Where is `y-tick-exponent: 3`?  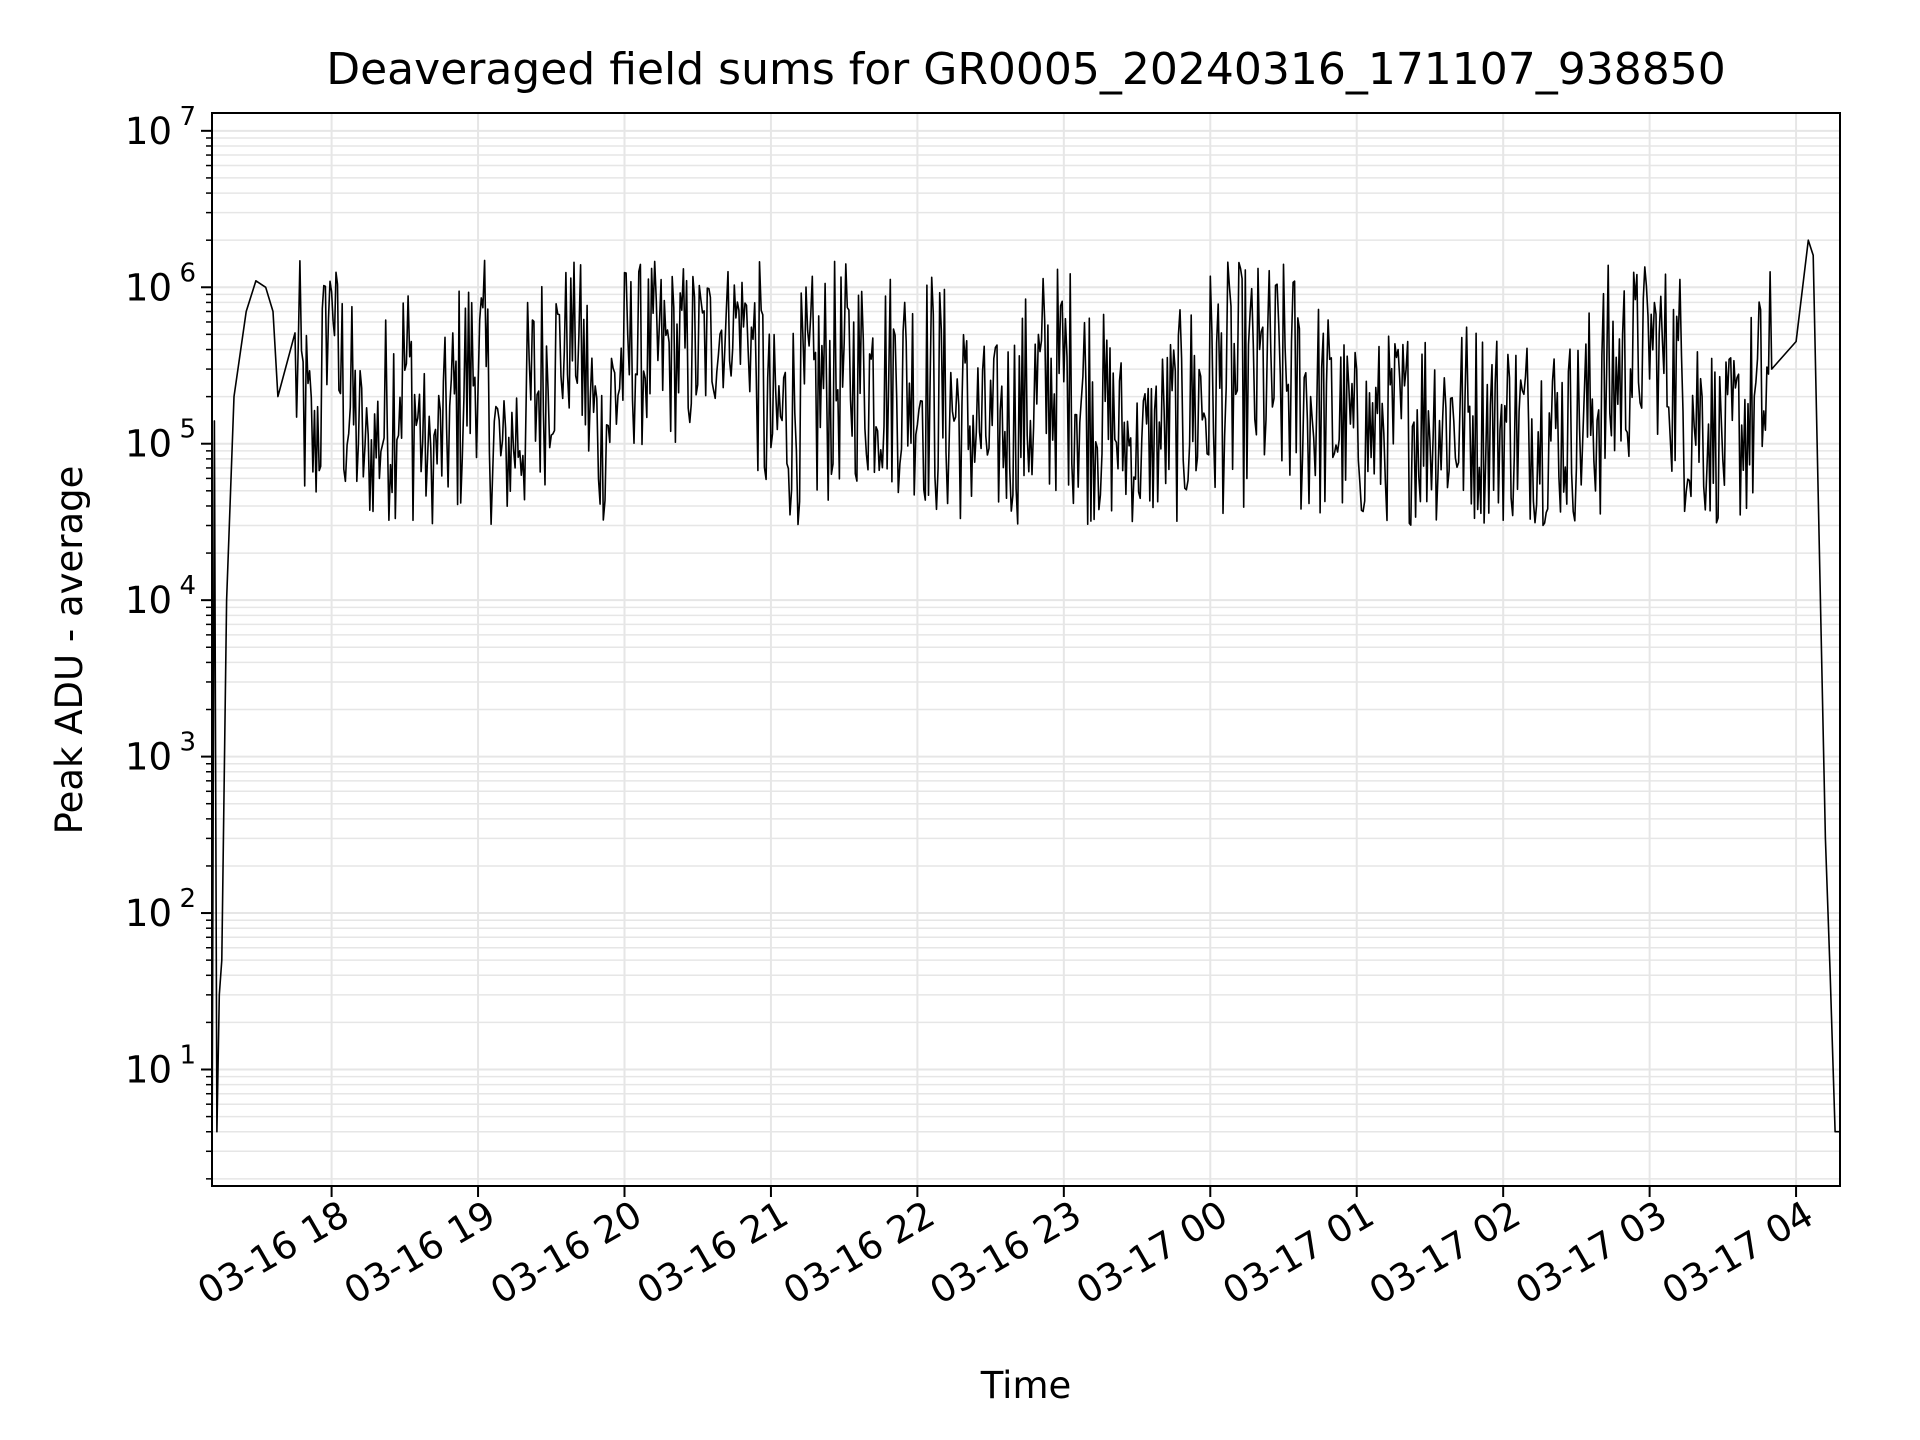
y-tick-exponent: 3 is located at coordinates (187, 743).